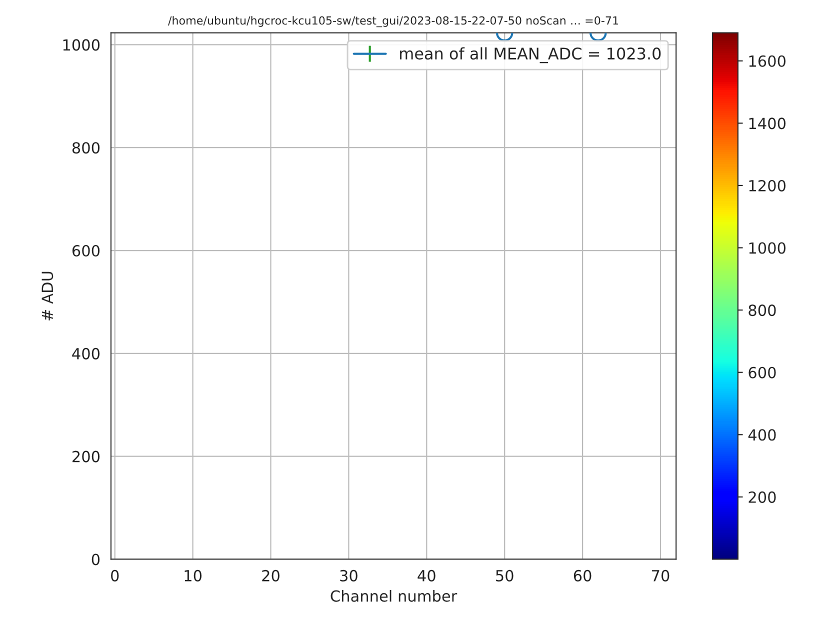 The width and height of the screenshot is (819, 620). What do you see at coordinates (530, 55) in the screenshot?
I see `legend-label: mean of all MEAN_ADC = 1023.0` at bounding box center [530, 55].